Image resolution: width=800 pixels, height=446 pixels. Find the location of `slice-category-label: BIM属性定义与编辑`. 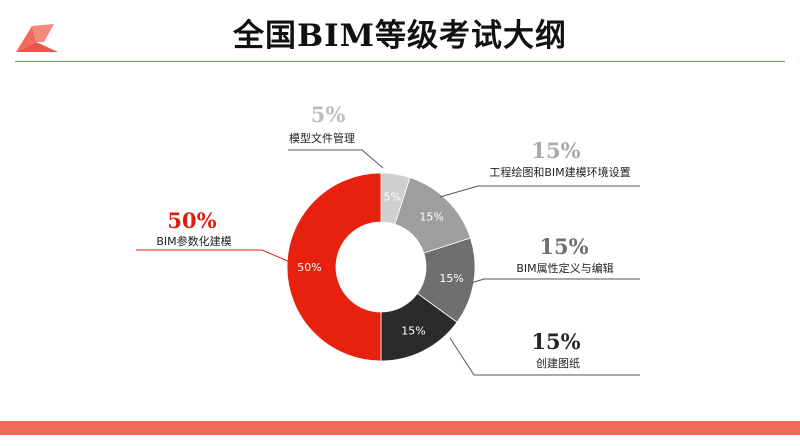

slice-category-label: BIM属性定义与编辑 is located at coordinates (564, 268).